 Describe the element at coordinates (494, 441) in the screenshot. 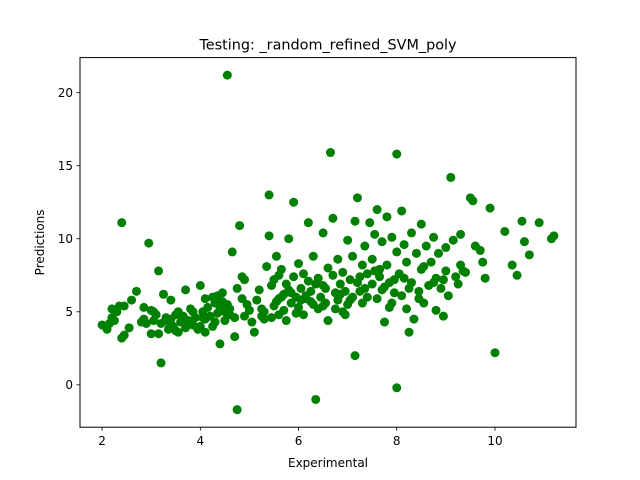

I see `x-tick-label: 10` at that location.